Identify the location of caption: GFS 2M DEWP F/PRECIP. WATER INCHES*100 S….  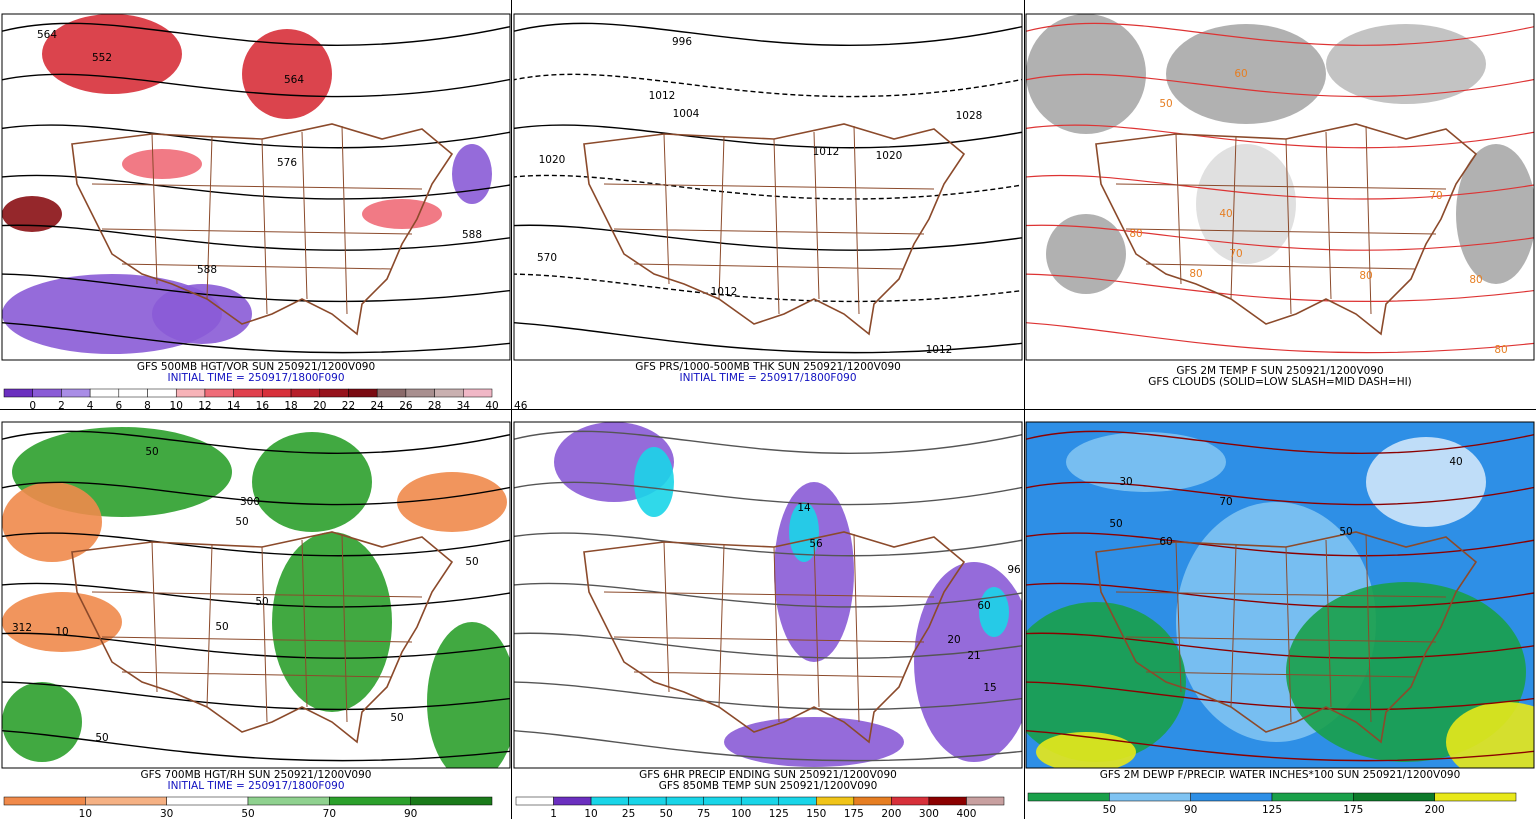
(1280, 775).